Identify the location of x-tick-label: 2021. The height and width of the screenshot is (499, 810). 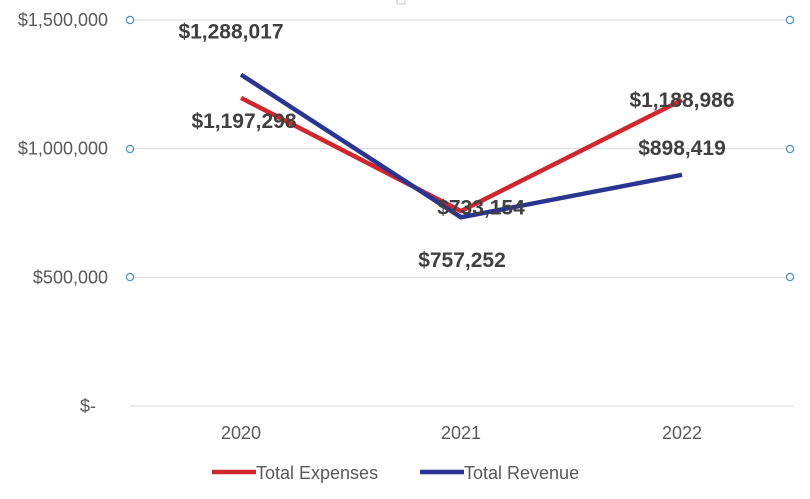
(461, 433).